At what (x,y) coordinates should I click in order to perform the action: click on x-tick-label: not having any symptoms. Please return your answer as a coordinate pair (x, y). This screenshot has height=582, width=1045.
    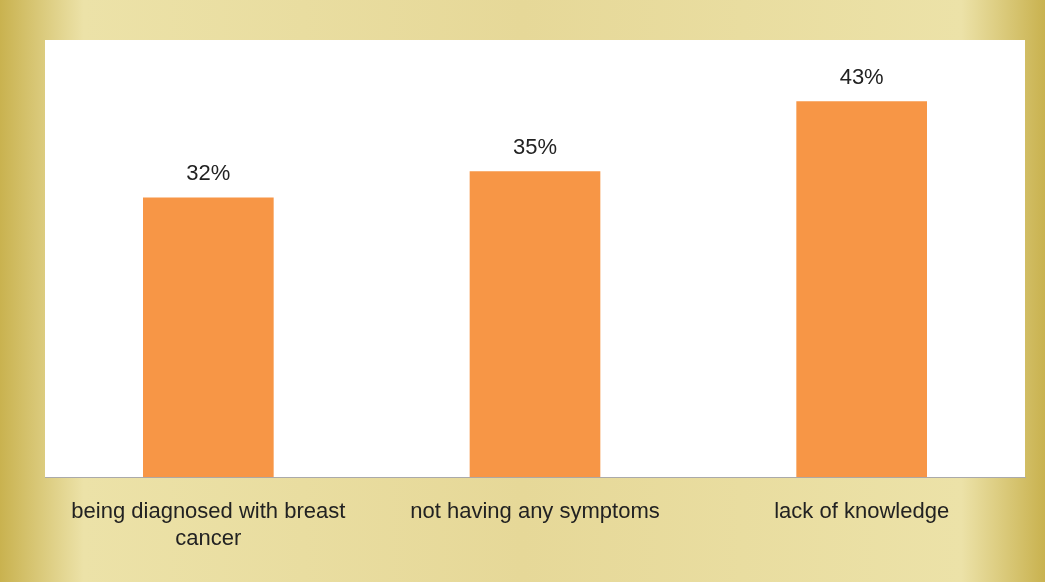
    Looking at the image, I should click on (535, 511).